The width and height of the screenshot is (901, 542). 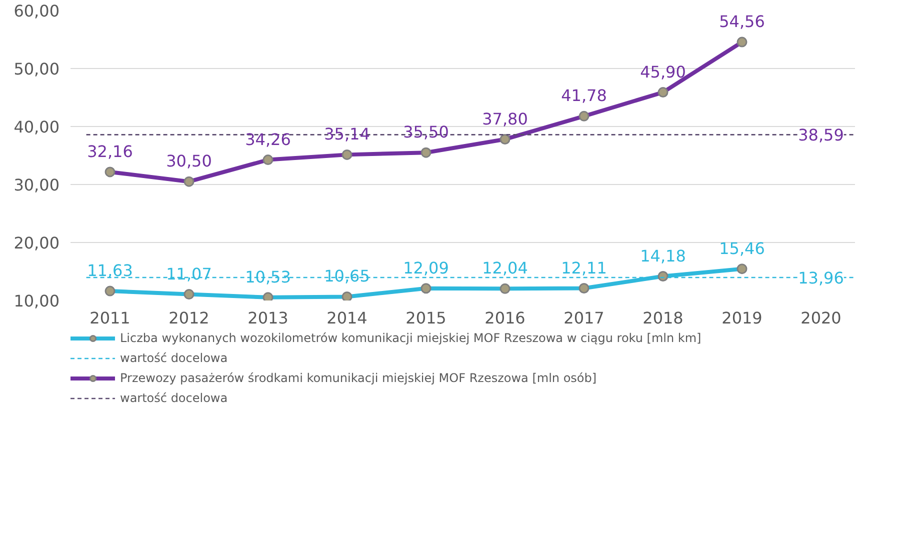 What do you see at coordinates (268, 318) in the screenshot?
I see `x-tick-label: 2013` at bounding box center [268, 318].